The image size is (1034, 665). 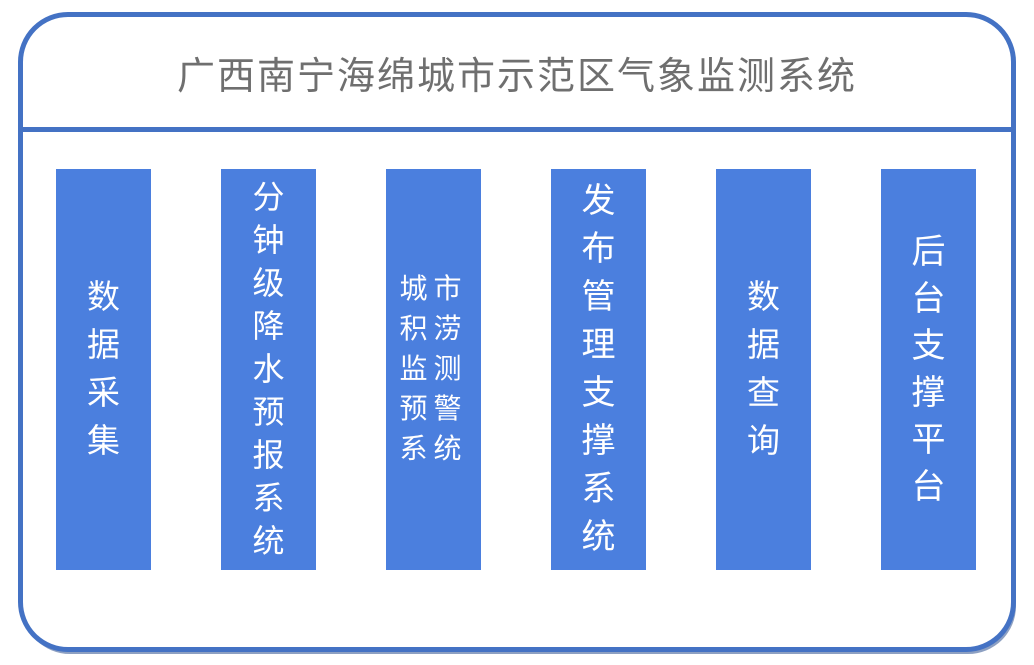 I want to click on module-label: 后台支撑平台, so click(x=928, y=369).